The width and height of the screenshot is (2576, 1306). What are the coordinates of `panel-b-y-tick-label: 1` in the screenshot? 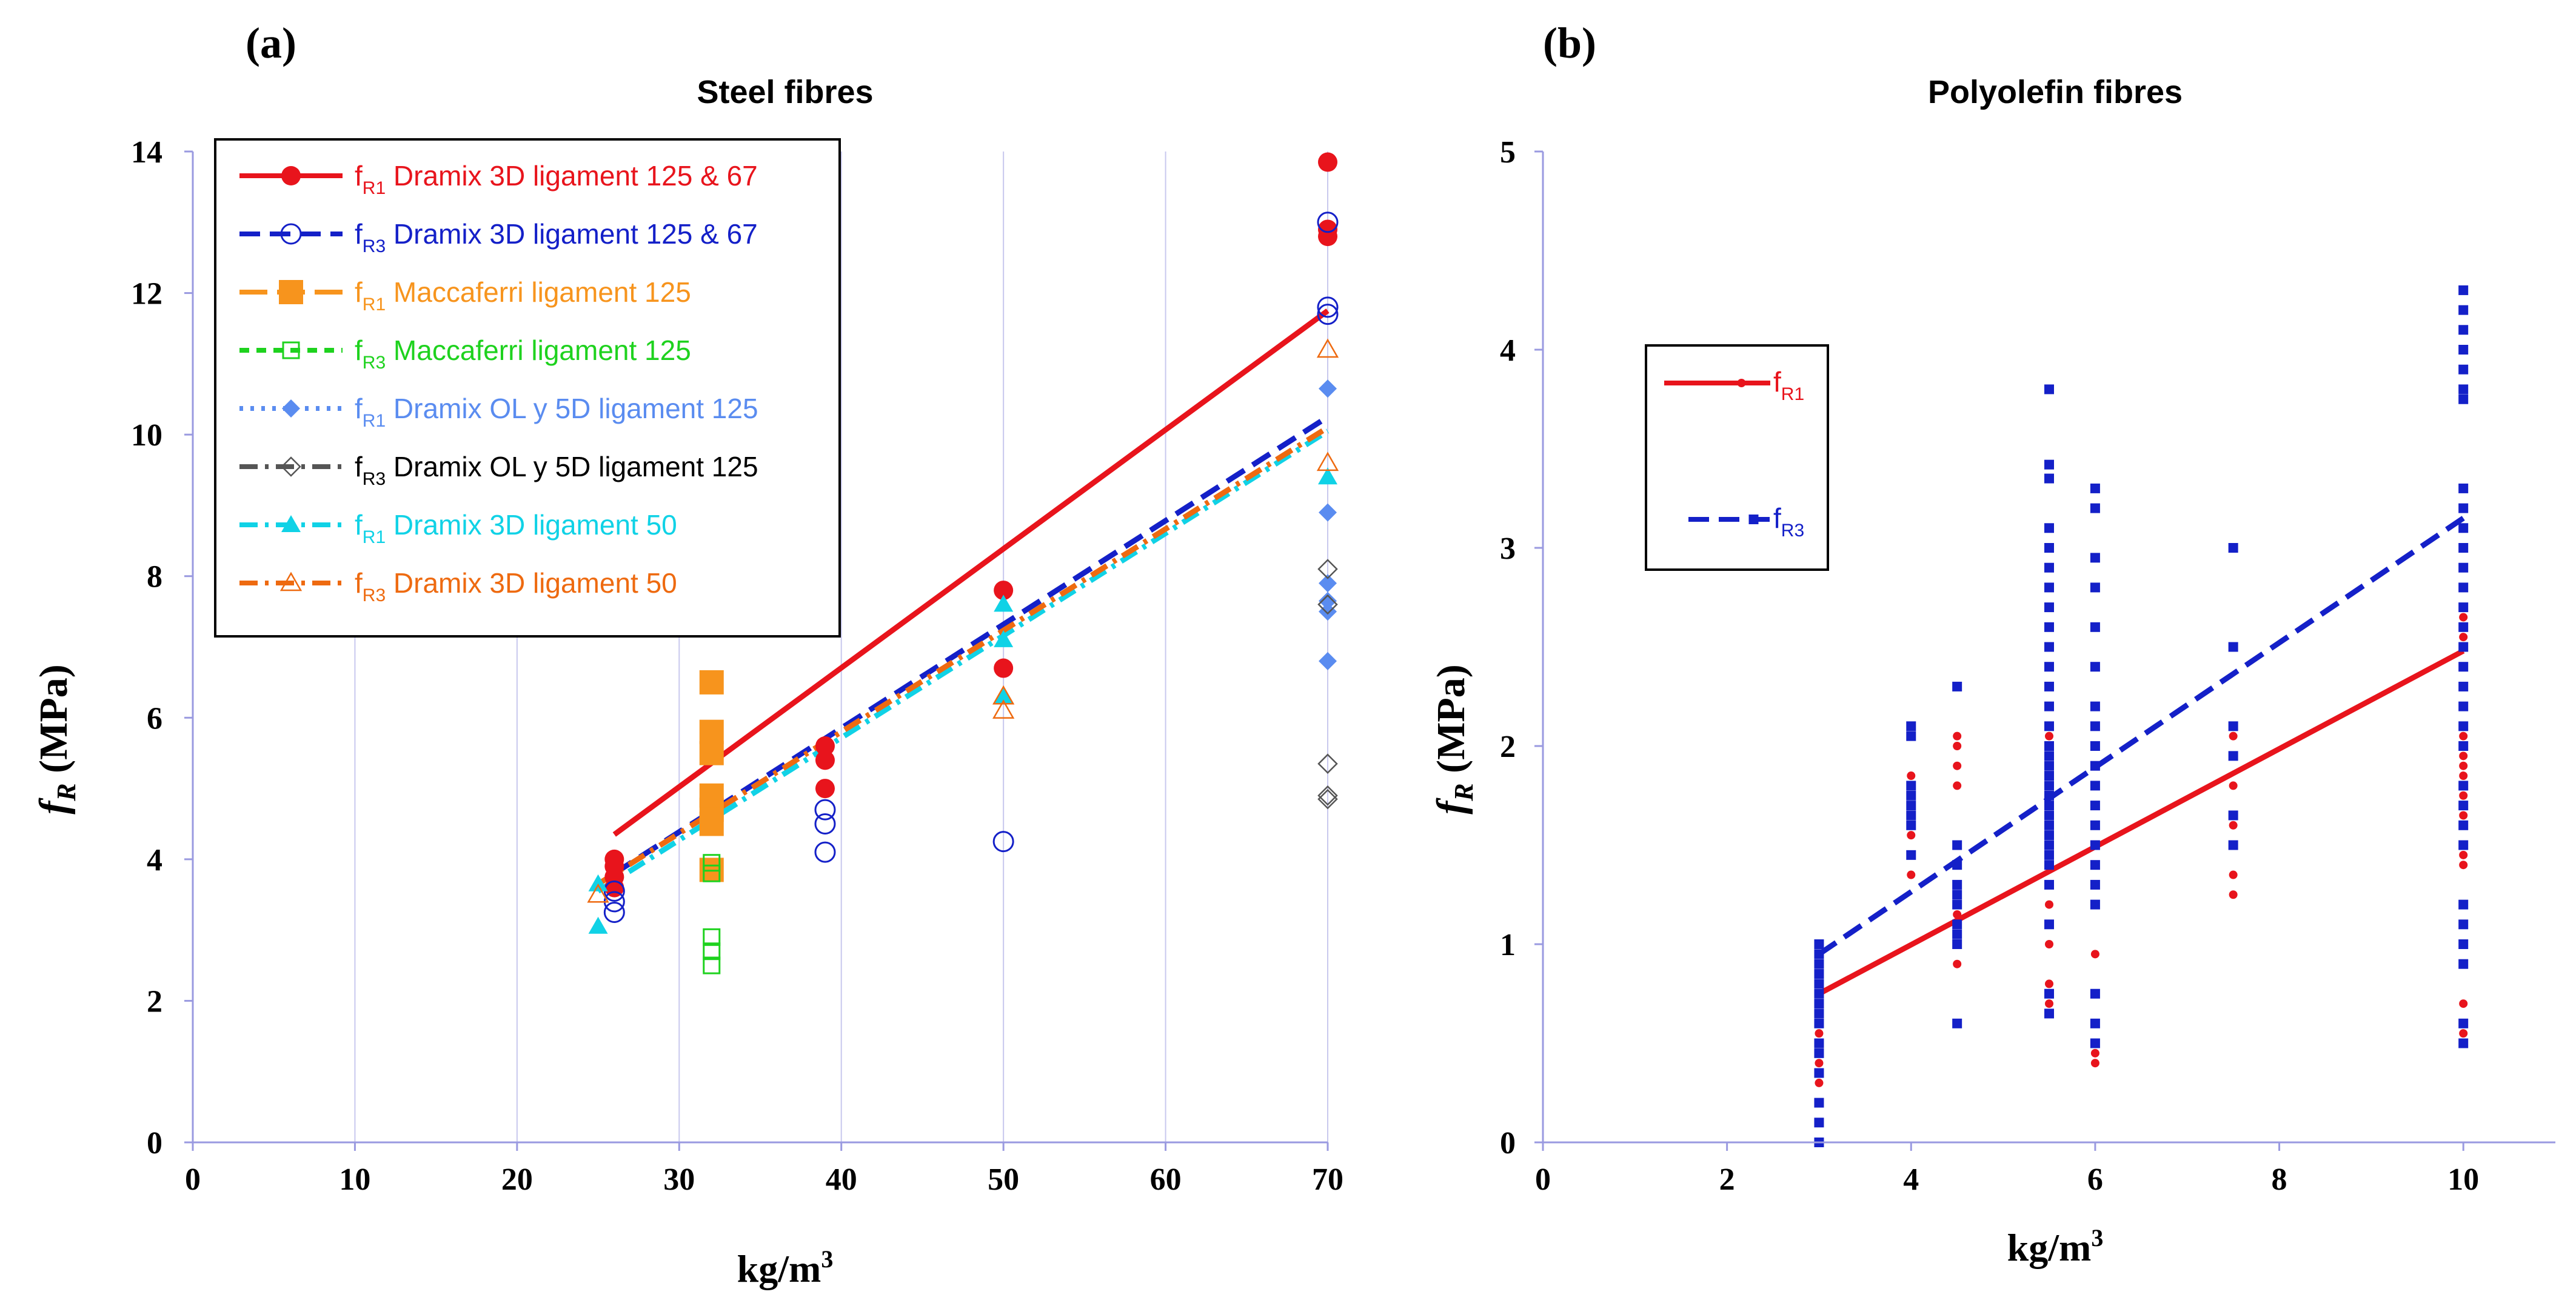 It's located at (1508, 945).